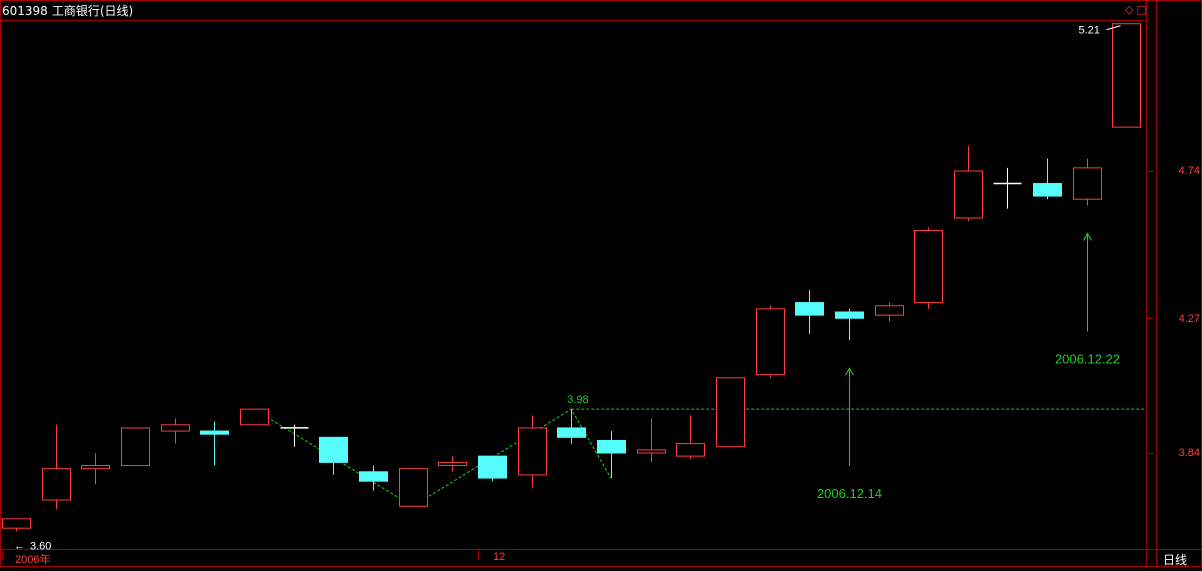 This screenshot has width=1202, height=571. I want to click on x-tick-label: 2006年, so click(33, 560).